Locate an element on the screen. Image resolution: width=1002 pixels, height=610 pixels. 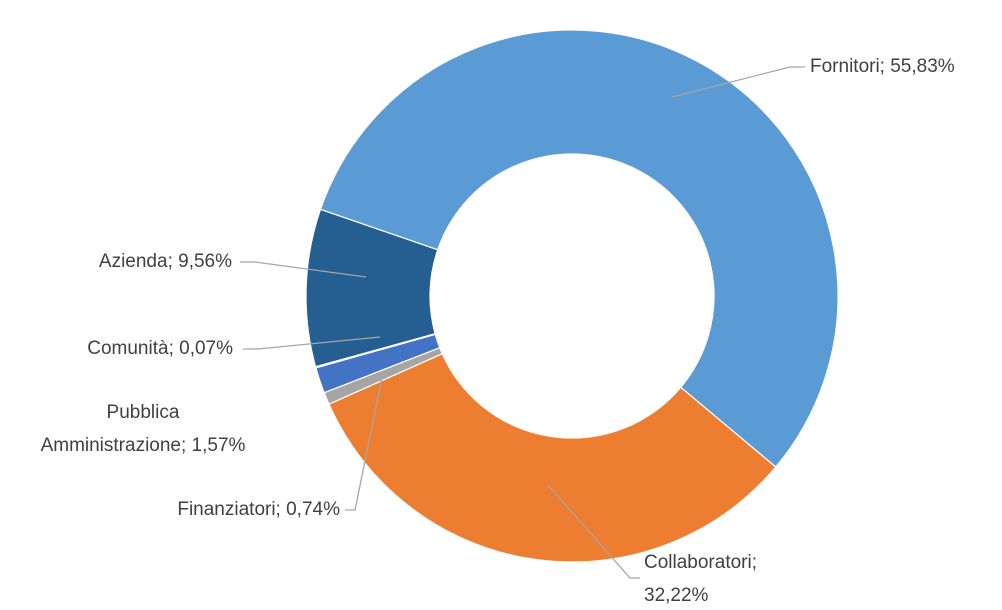
data-label: Collaboratori; 32,22% is located at coordinates (700, 579).